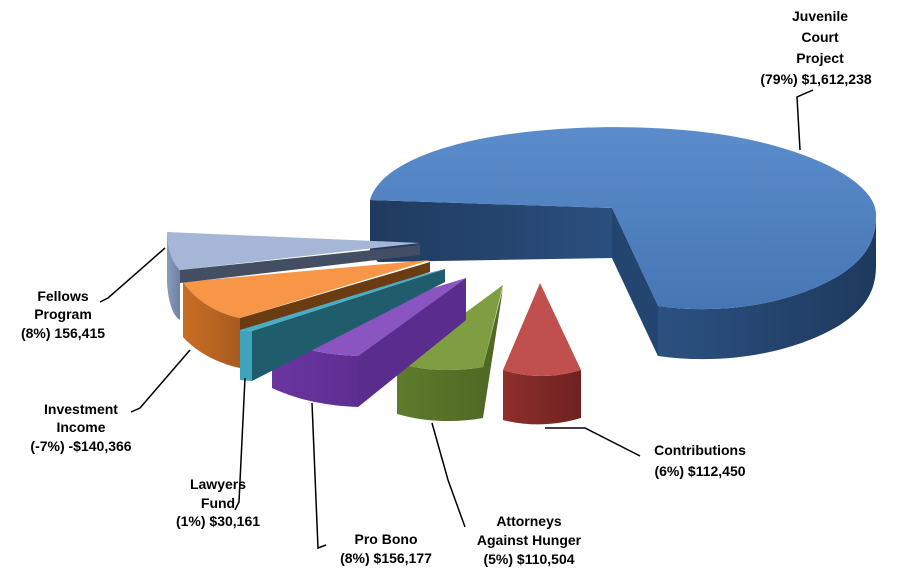 The image size is (901, 569). I want to click on label-line: Project, so click(820, 58).